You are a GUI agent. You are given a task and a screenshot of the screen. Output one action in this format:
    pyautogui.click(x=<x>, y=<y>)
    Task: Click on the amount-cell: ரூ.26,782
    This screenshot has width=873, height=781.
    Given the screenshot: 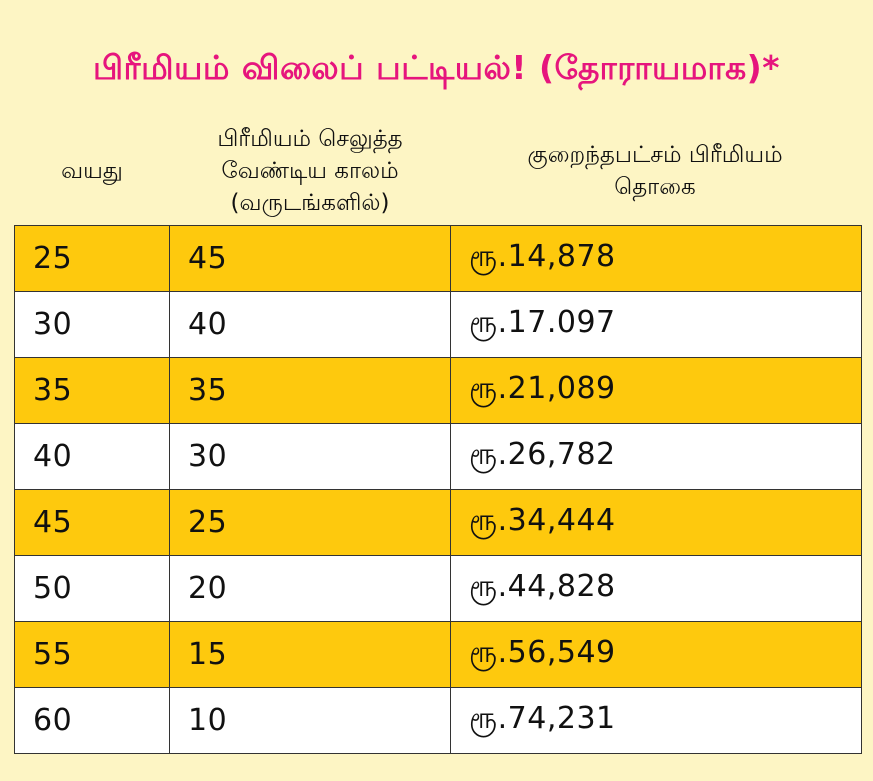 What is the action you would take?
    pyautogui.click(x=656, y=456)
    